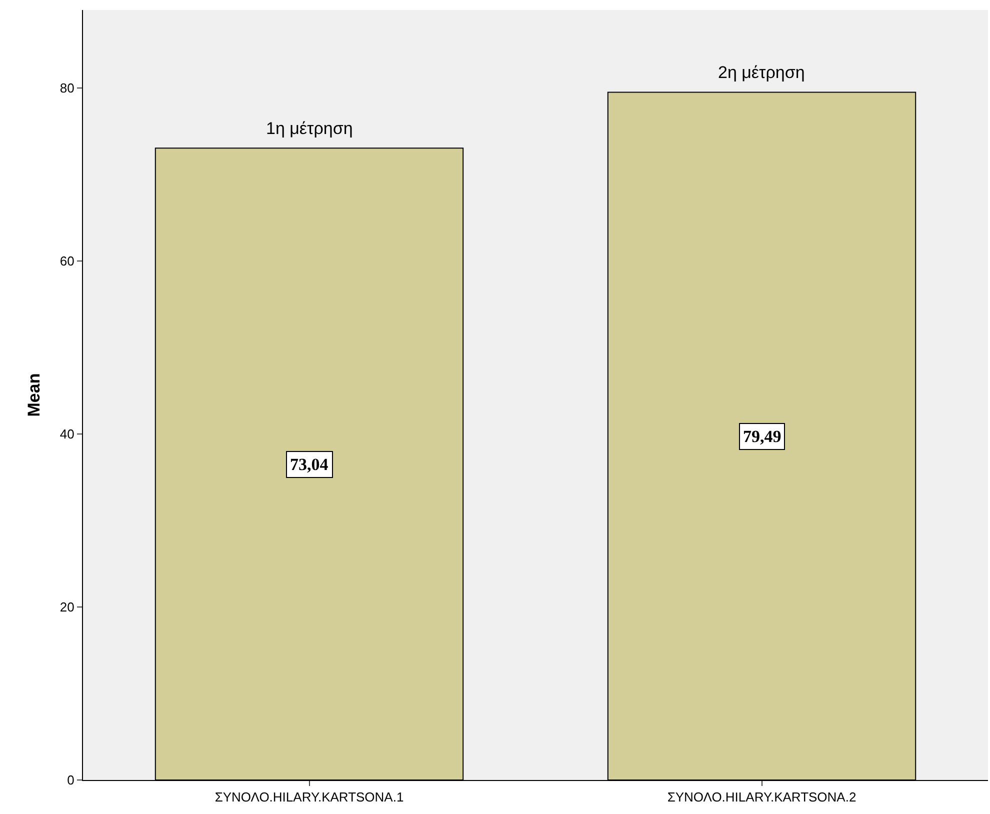 The width and height of the screenshot is (990, 814). What do you see at coordinates (309, 464) in the screenshot?
I see `data-label: 73,04` at bounding box center [309, 464].